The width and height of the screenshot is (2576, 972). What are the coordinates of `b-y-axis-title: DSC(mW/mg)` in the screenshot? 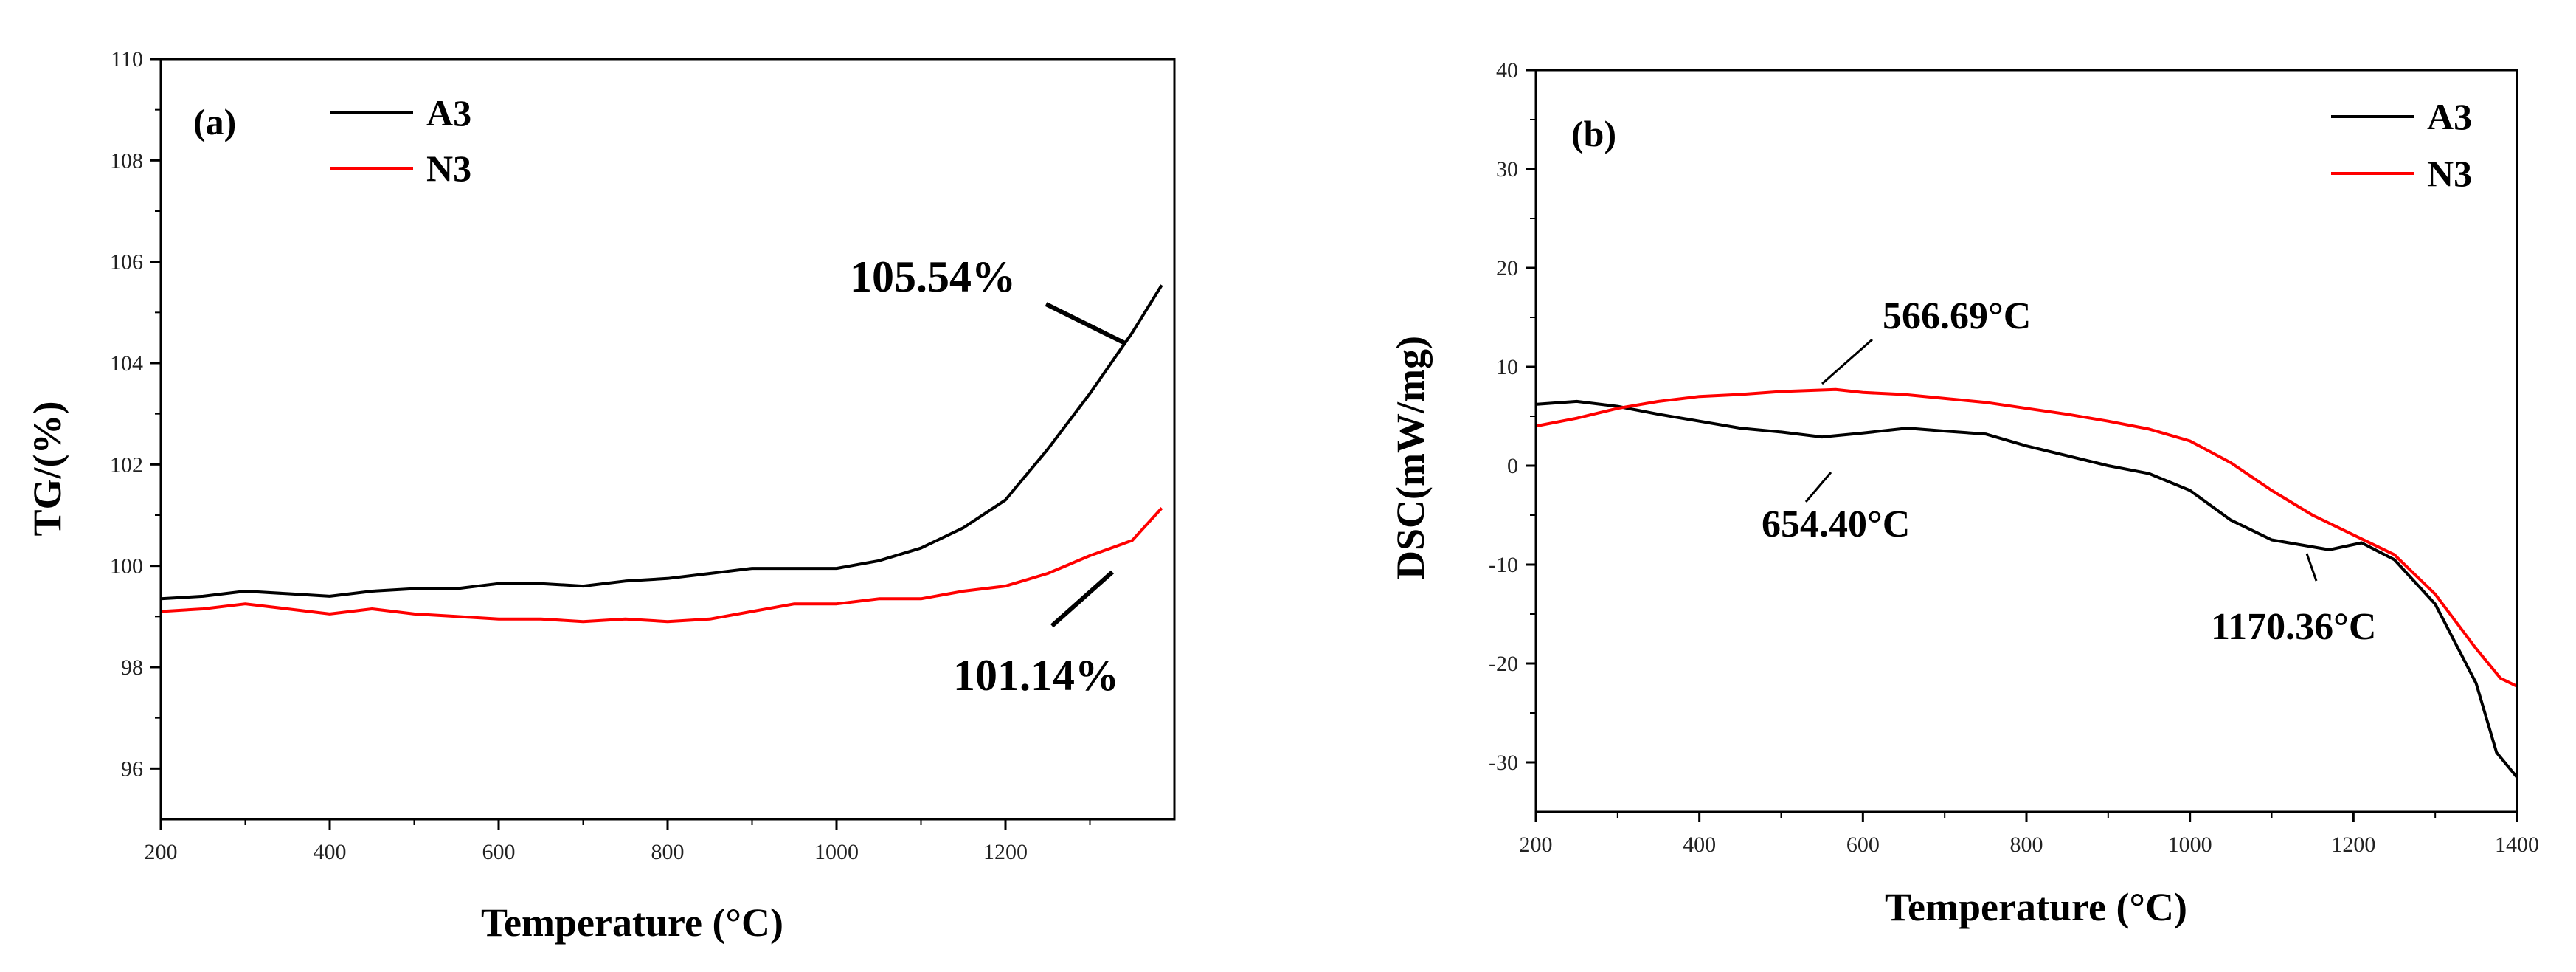 It's located at (1411, 457).